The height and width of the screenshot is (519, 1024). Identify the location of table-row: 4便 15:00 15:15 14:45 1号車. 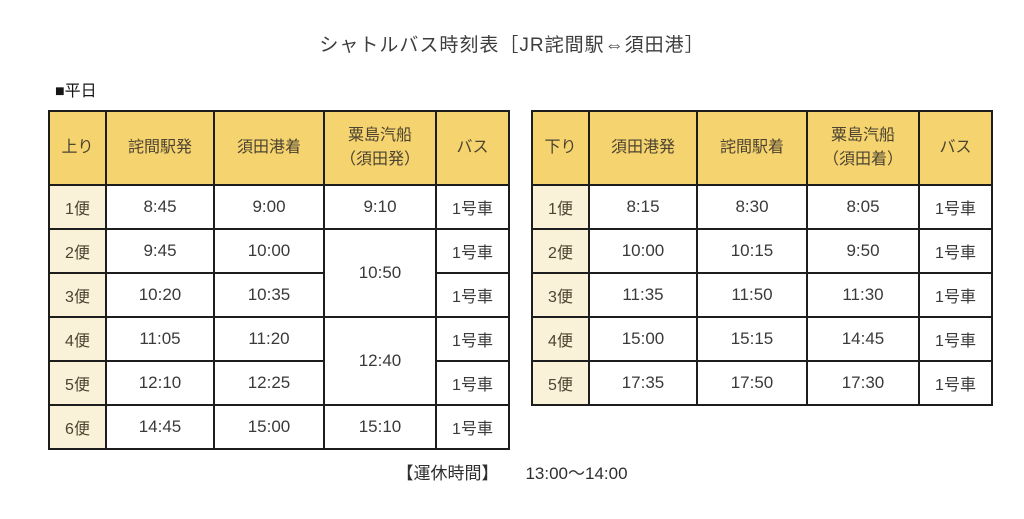
(762, 339).